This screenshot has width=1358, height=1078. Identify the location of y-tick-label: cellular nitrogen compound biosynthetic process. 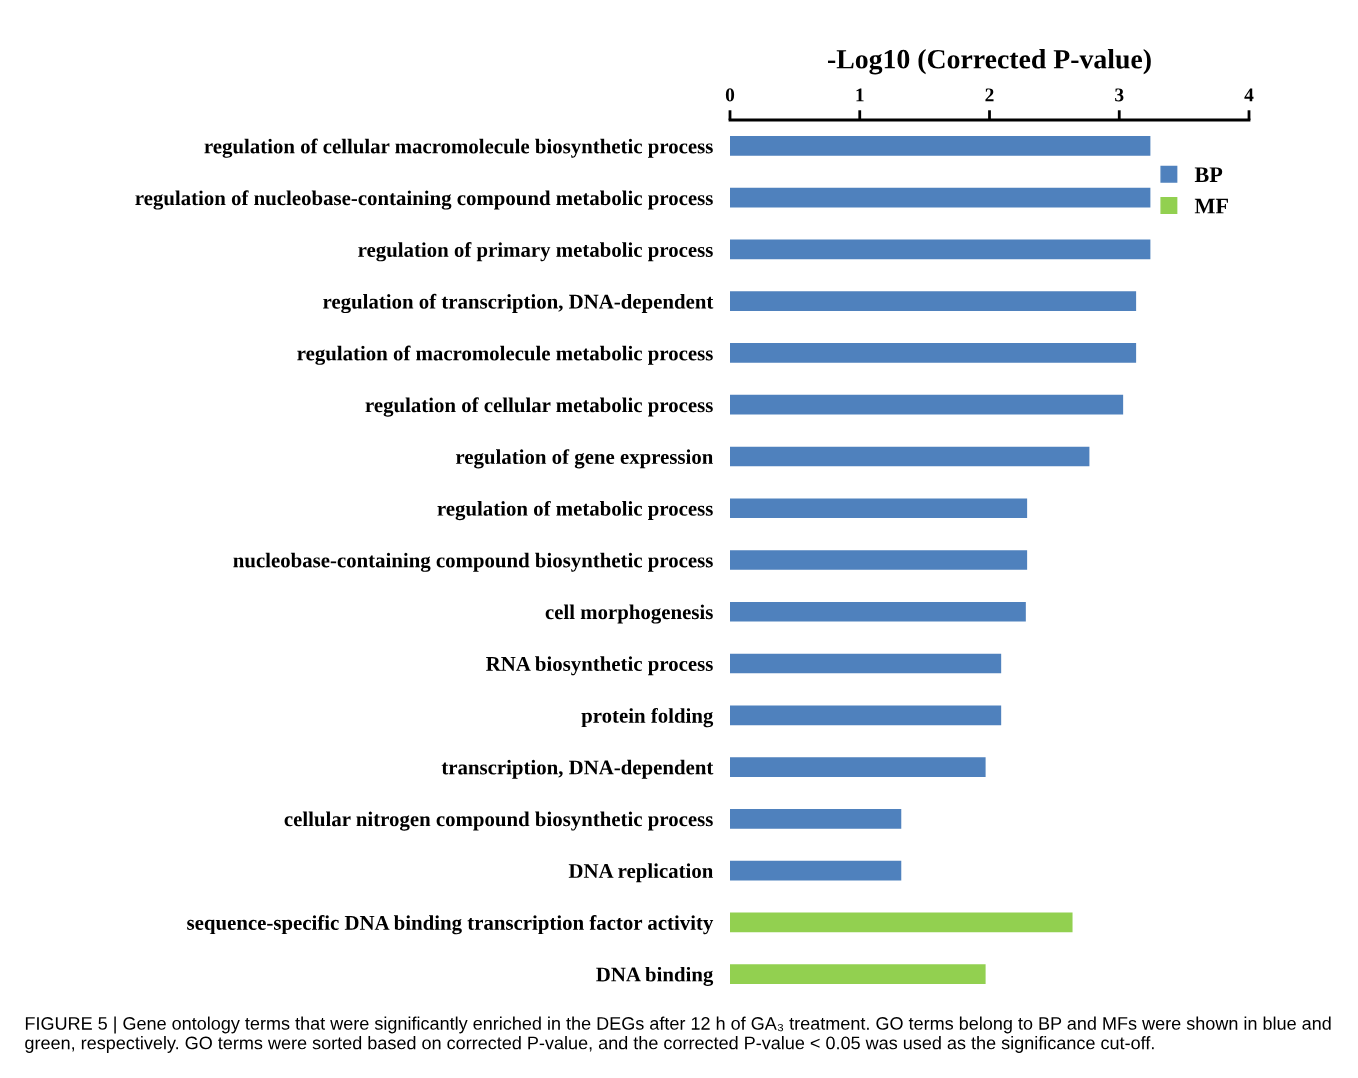
(498, 821).